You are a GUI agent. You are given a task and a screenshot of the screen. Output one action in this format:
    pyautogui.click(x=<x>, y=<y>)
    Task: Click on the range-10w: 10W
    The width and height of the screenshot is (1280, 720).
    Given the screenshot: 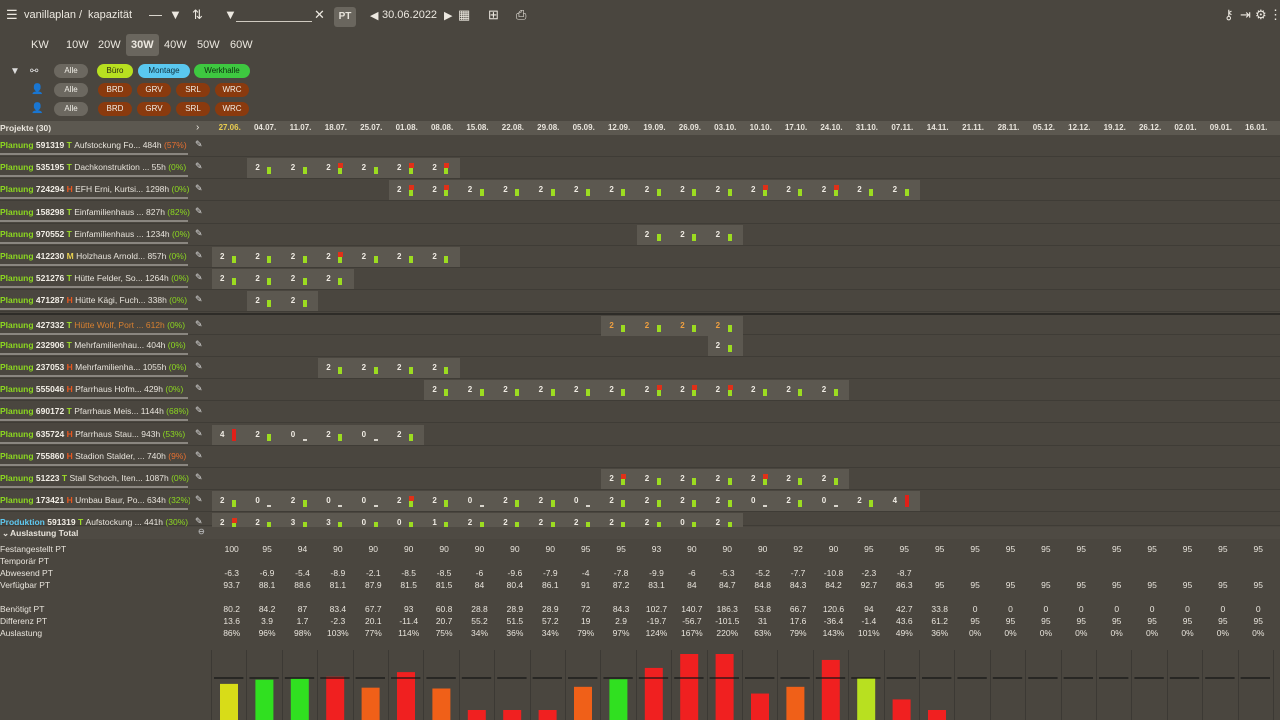 What is the action you would take?
    pyautogui.click(x=77, y=45)
    